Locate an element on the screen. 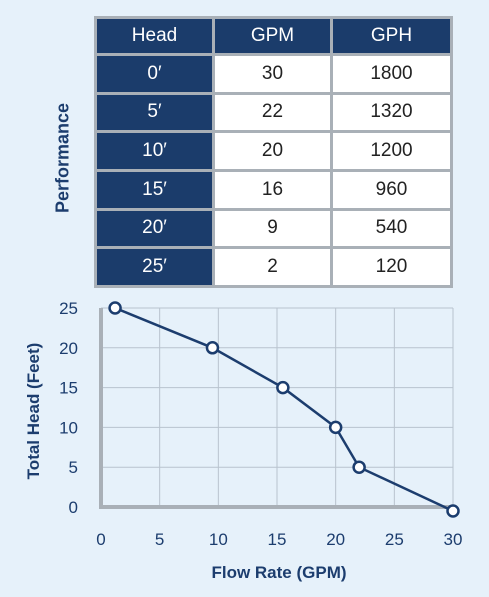 The image size is (489, 597). x-tick-label: 5 is located at coordinates (159, 539).